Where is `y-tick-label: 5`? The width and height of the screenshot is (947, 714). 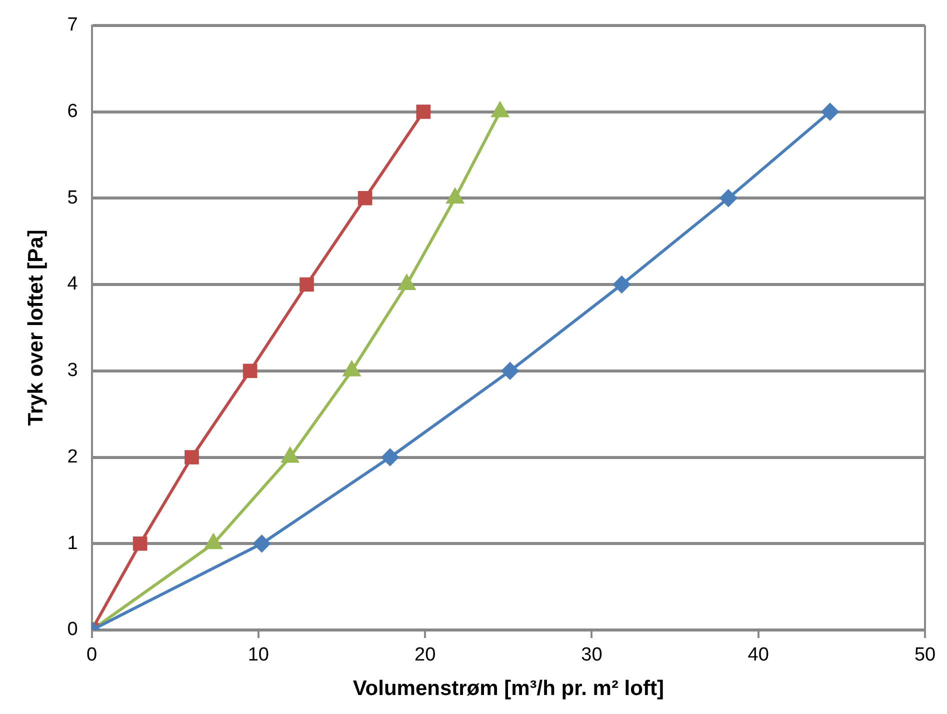 y-tick-label: 5 is located at coordinates (72, 197).